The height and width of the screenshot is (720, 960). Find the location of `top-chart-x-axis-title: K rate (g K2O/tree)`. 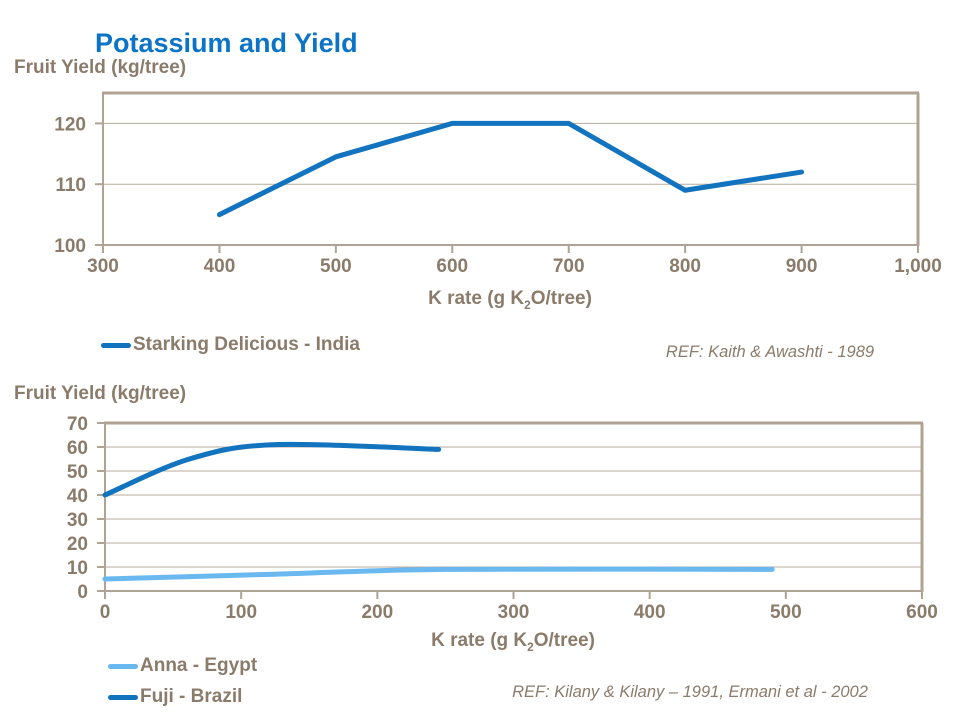

top-chart-x-axis-title: K rate (g K2O/tree) is located at coordinates (510, 300).